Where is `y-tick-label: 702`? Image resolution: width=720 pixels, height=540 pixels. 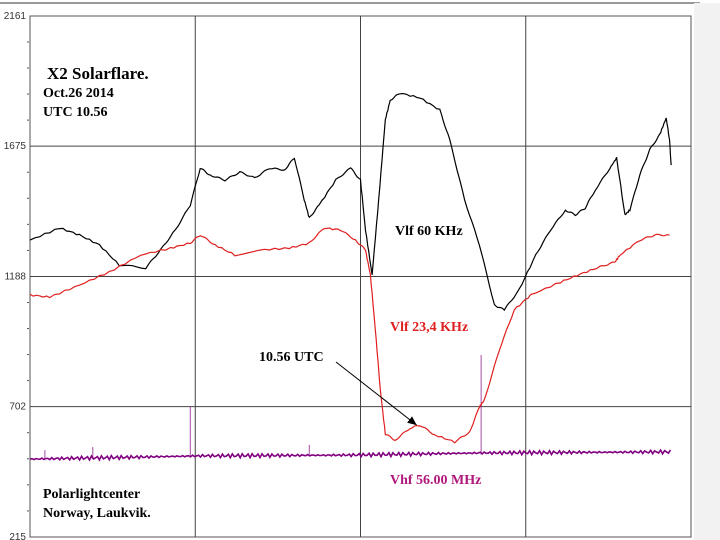
y-tick-label: 702 is located at coordinates (17, 407).